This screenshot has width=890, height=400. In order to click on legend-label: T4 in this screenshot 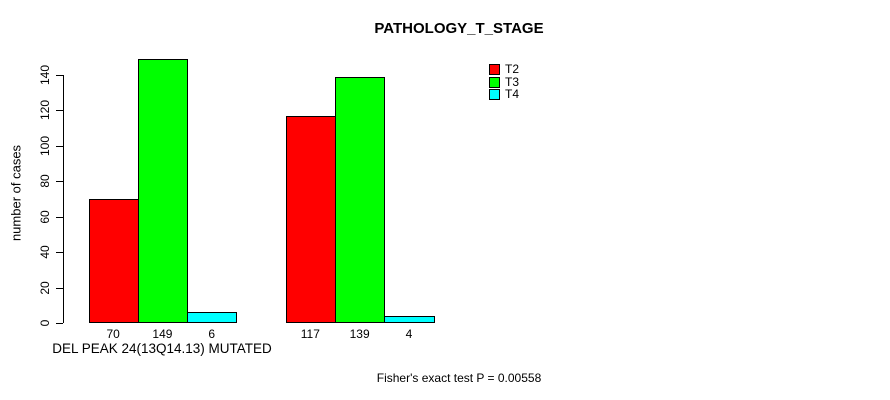, I will do `click(512, 94)`.